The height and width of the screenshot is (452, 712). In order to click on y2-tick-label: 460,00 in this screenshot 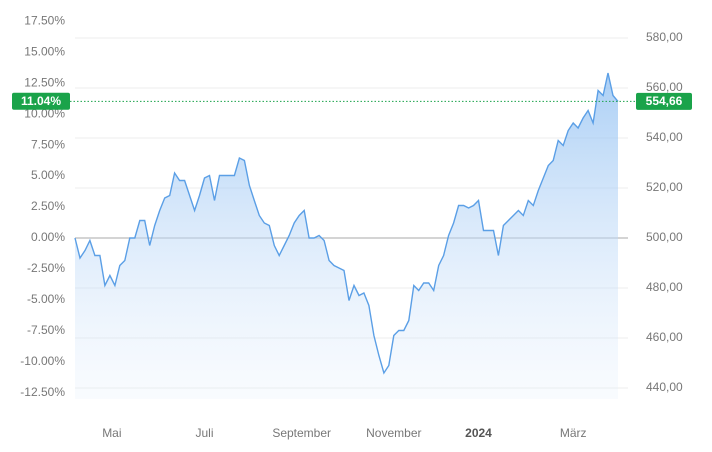, I will do `click(664, 337)`.